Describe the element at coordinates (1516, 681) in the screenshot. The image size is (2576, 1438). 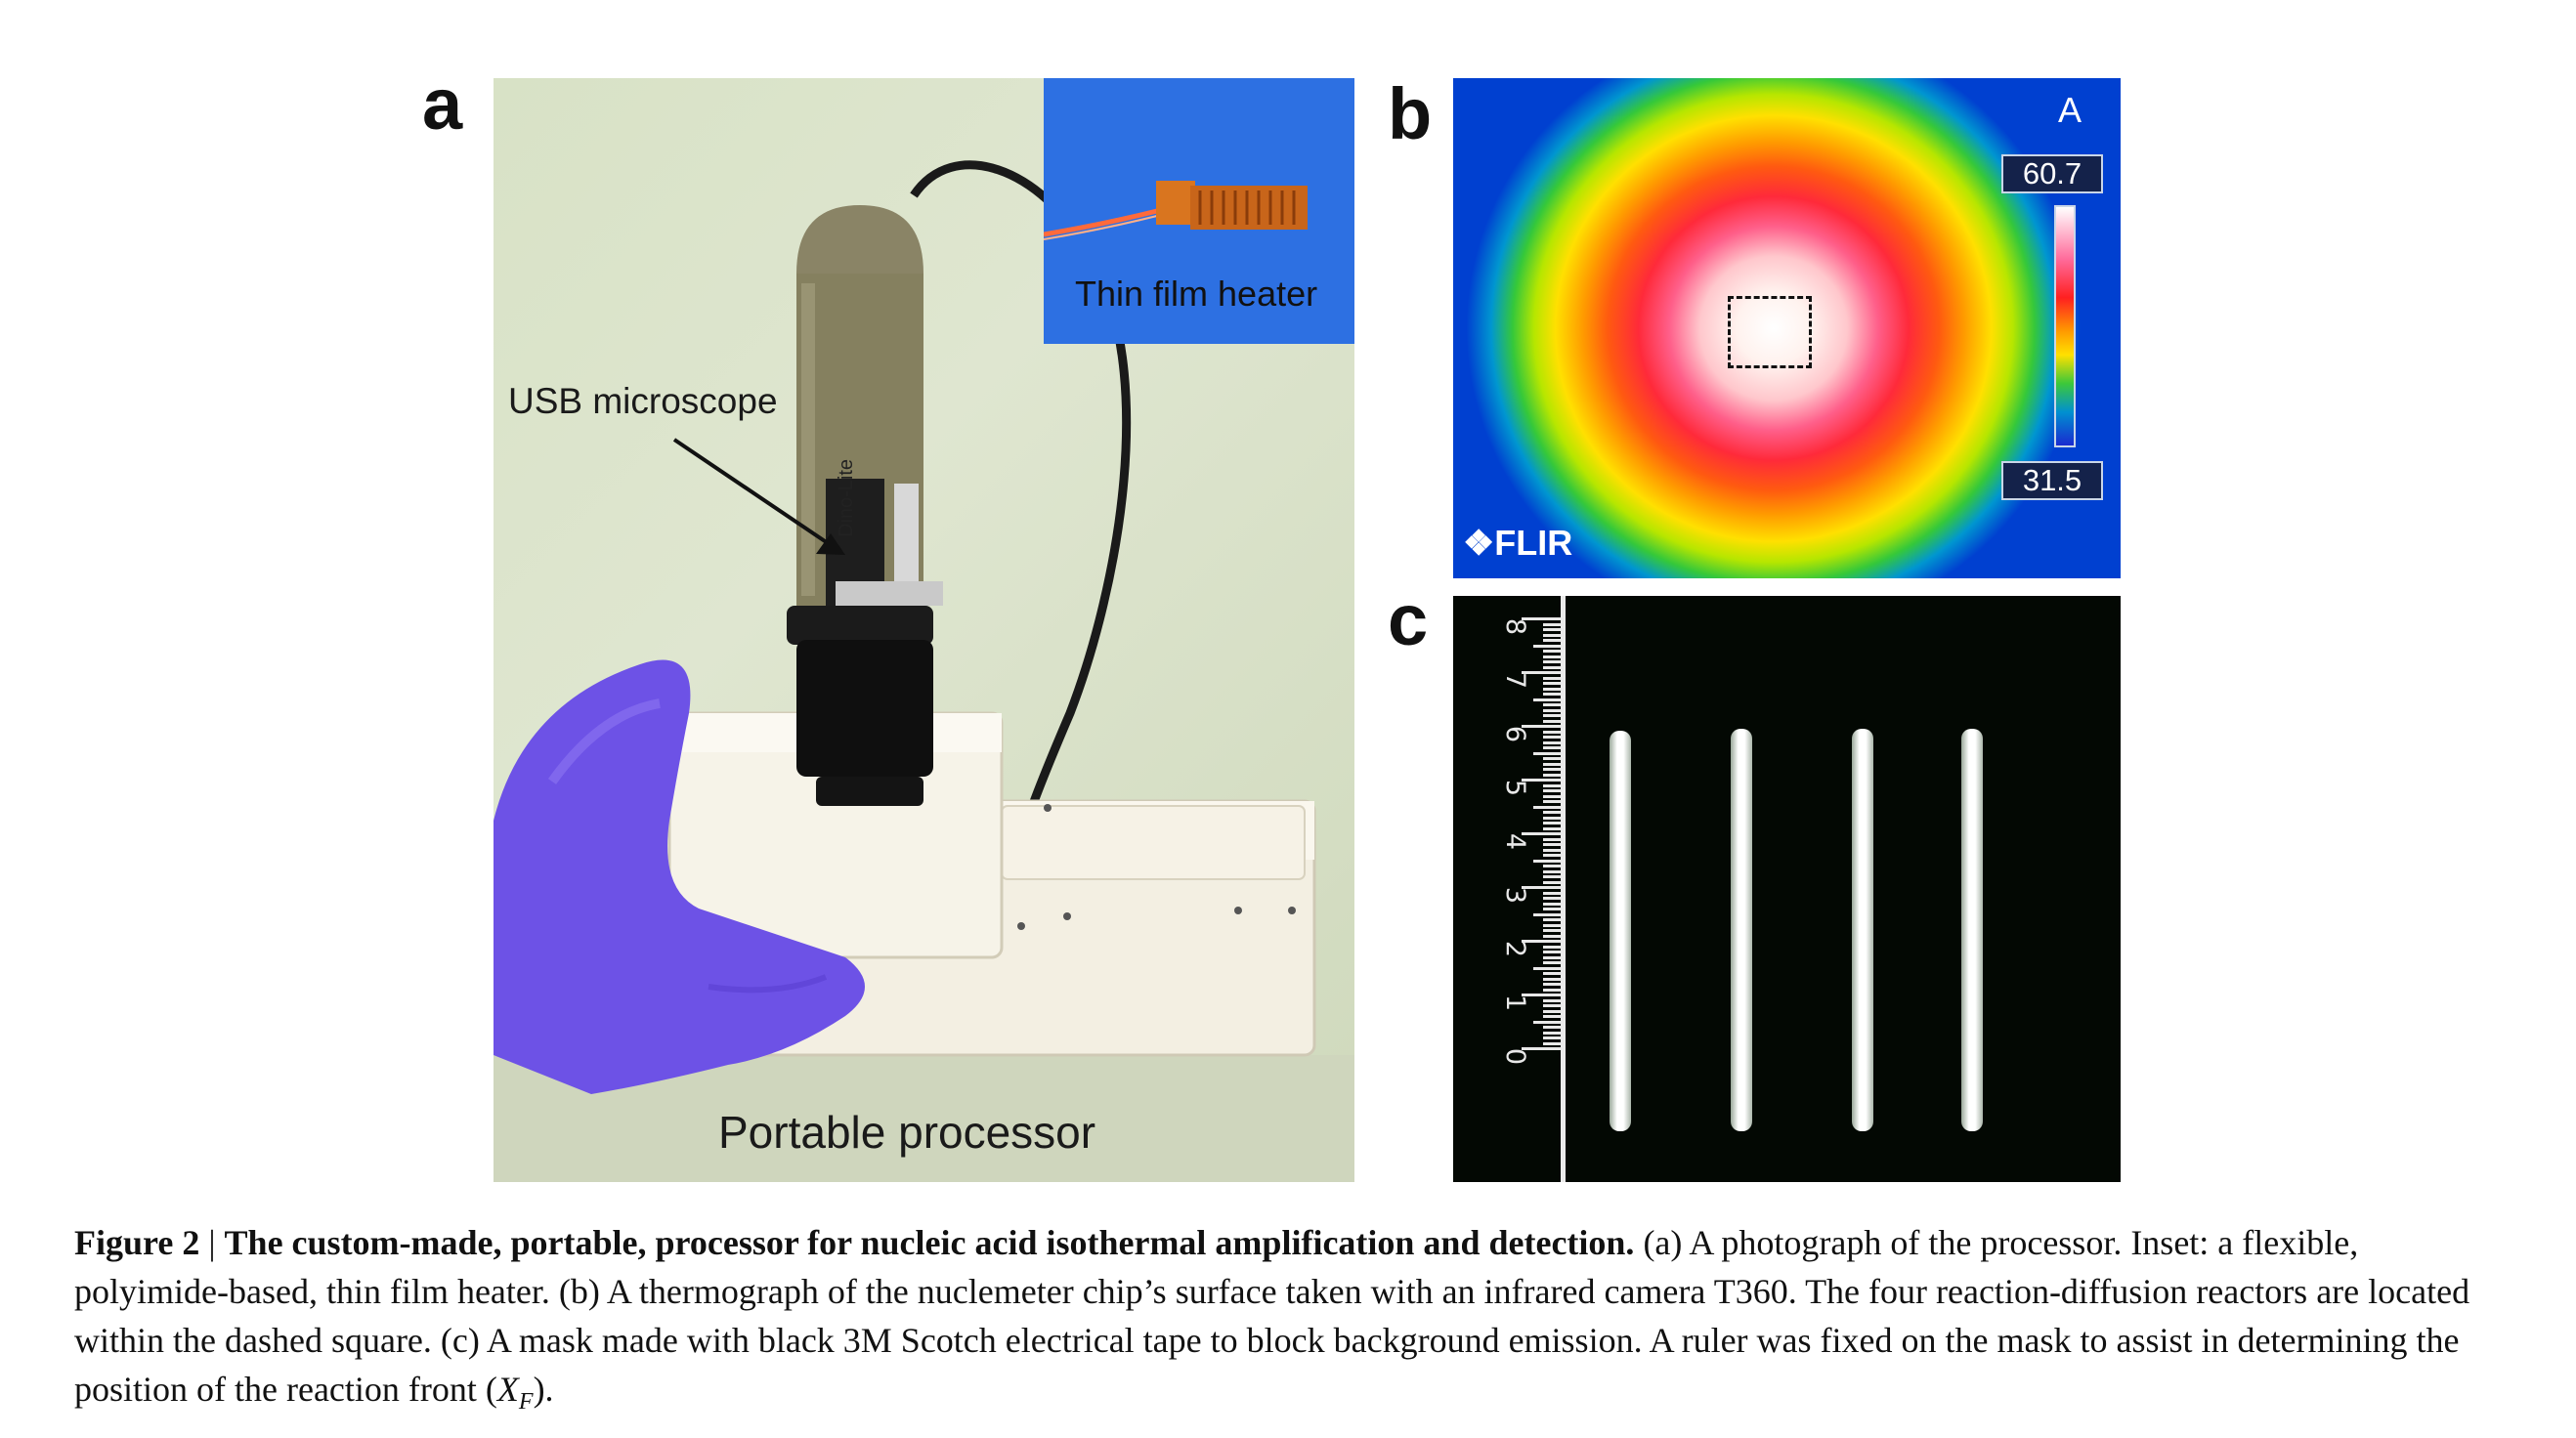
I see `ruler-number: 7` at that location.